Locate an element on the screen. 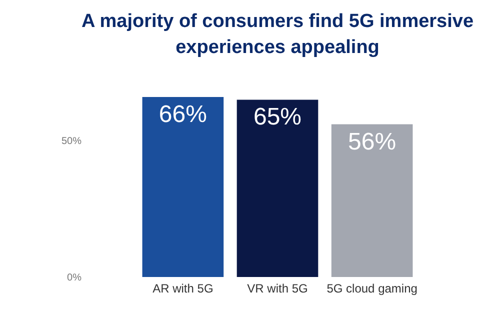 This screenshot has height=334, width=500. y-tick-label: 0% is located at coordinates (74, 278).